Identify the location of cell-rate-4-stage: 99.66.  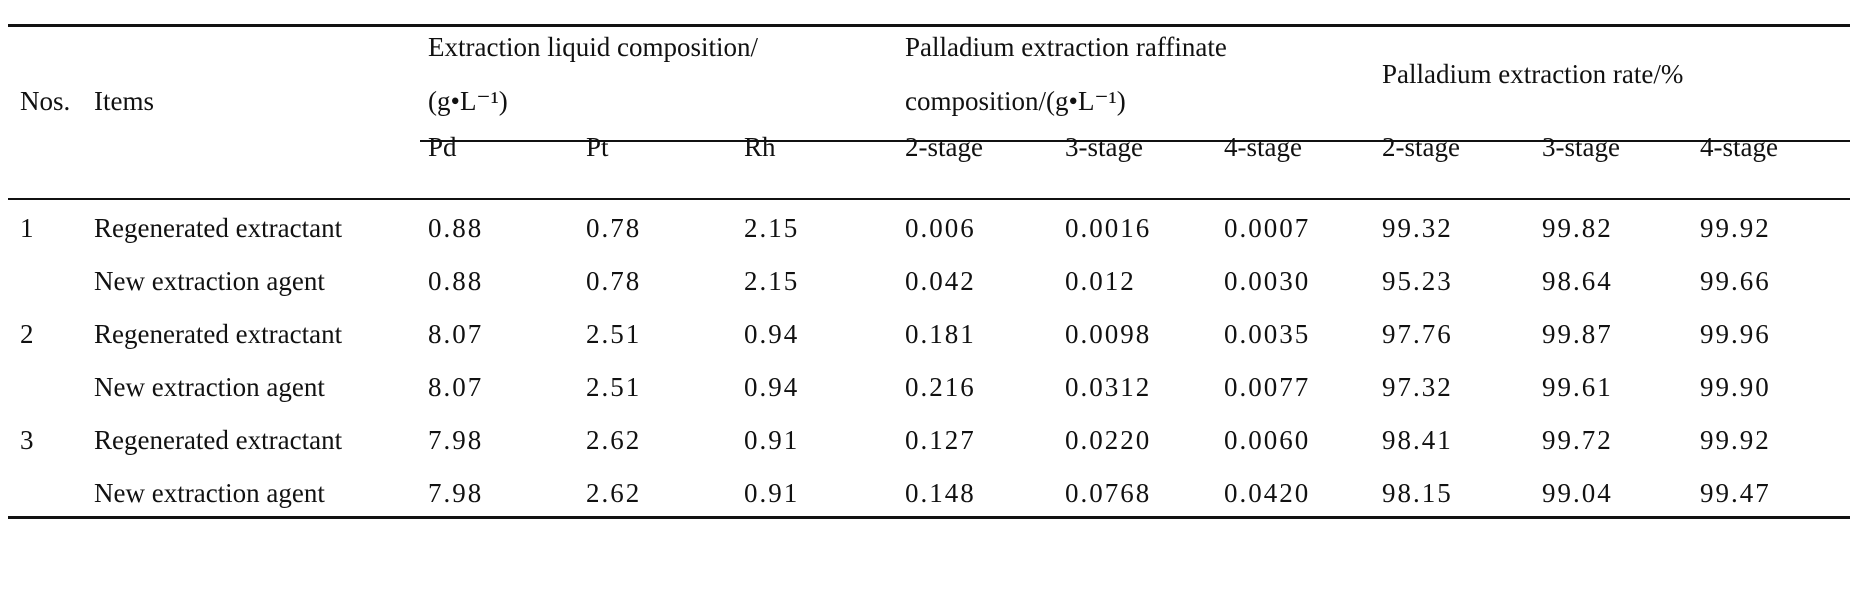
(1735, 281).